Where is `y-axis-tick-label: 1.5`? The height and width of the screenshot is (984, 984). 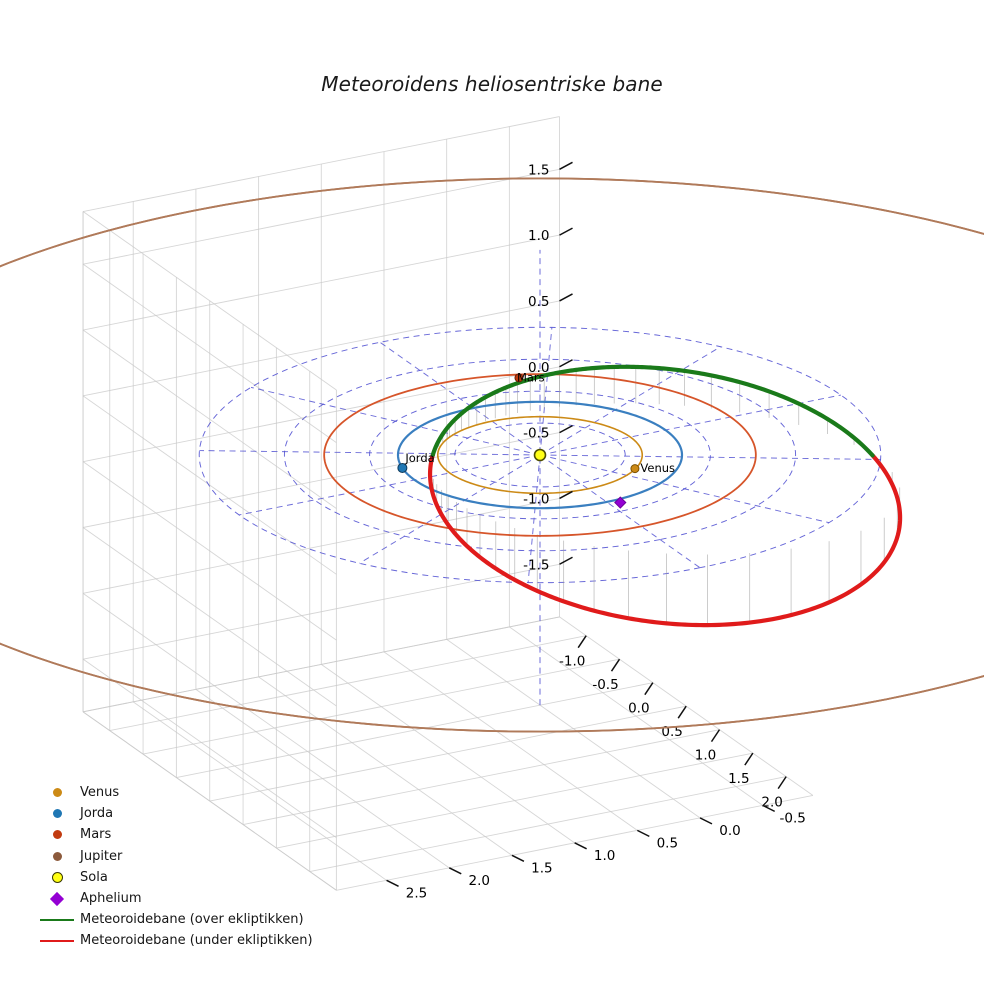
y-axis-tick-label: 1.5 is located at coordinates (541, 868).